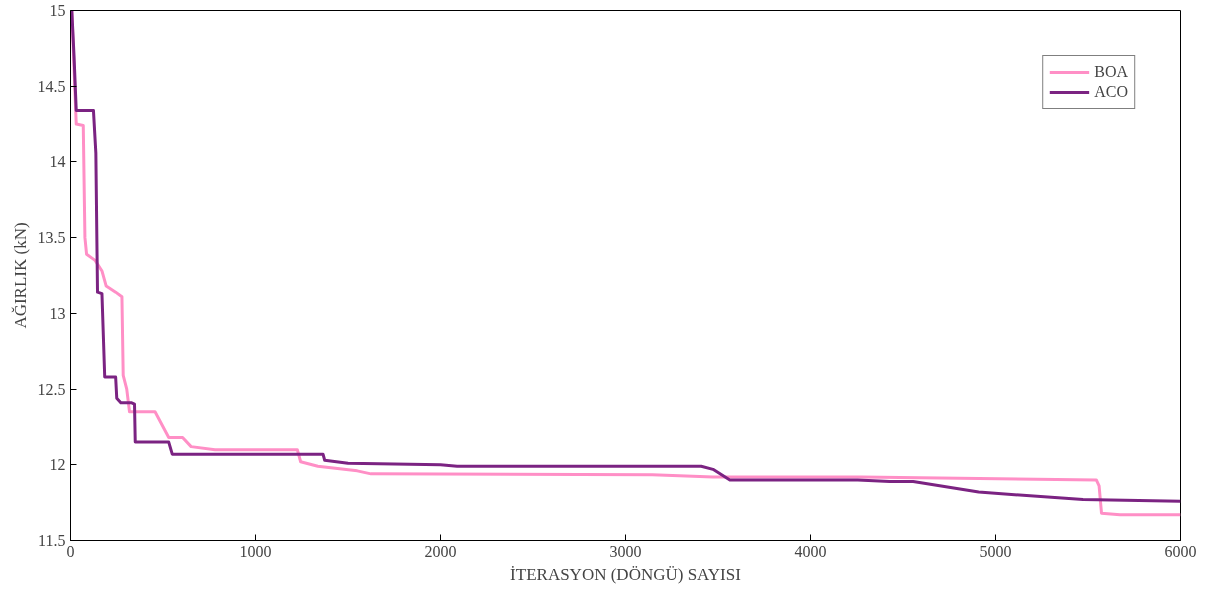  Describe the element at coordinates (1111, 92) in the screenshot. I see `legend-label: ACO` at that location.